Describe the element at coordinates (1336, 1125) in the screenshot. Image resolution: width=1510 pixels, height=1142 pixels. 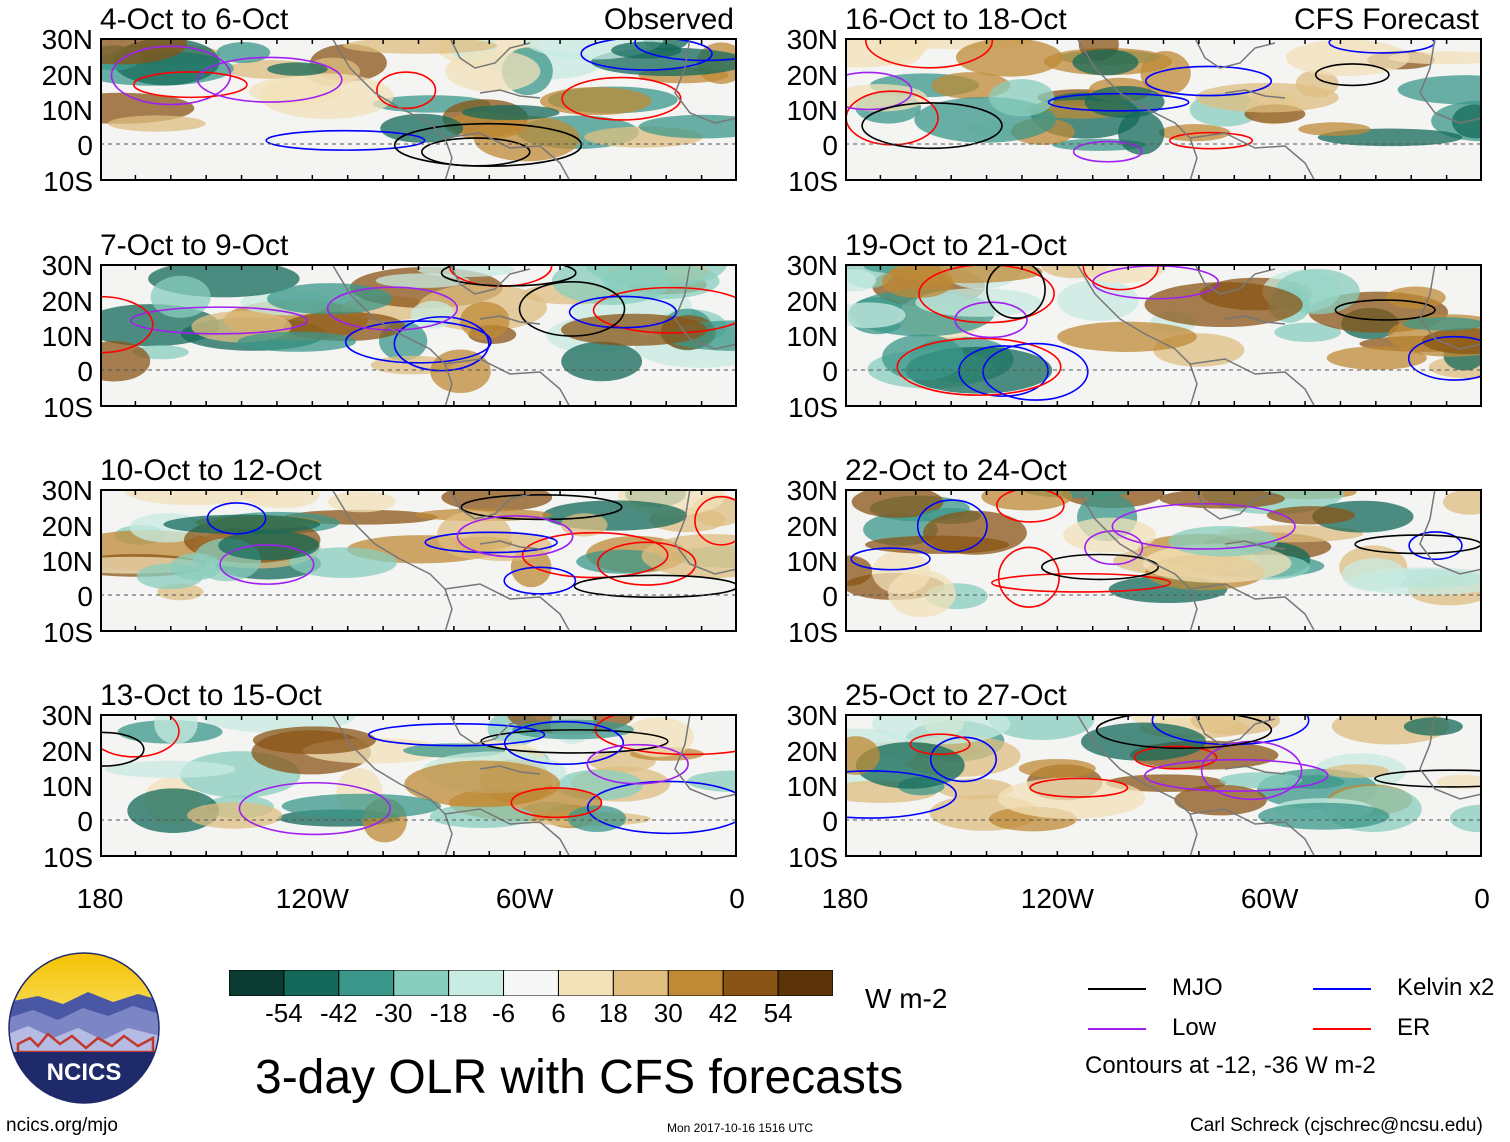
I see `author-credit: Carl Schreck (cjschrec@ncsu.edu)` at that location.